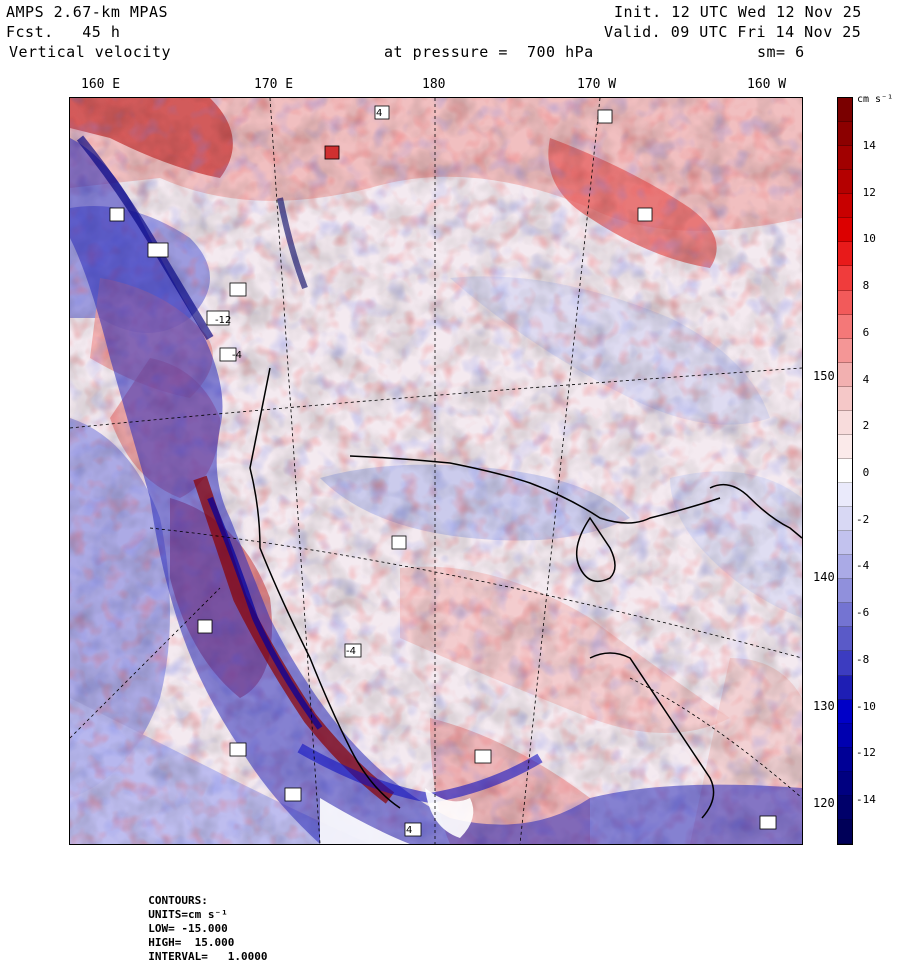  I want to click on colorbar-tick-label: 4, so click(863, 379).